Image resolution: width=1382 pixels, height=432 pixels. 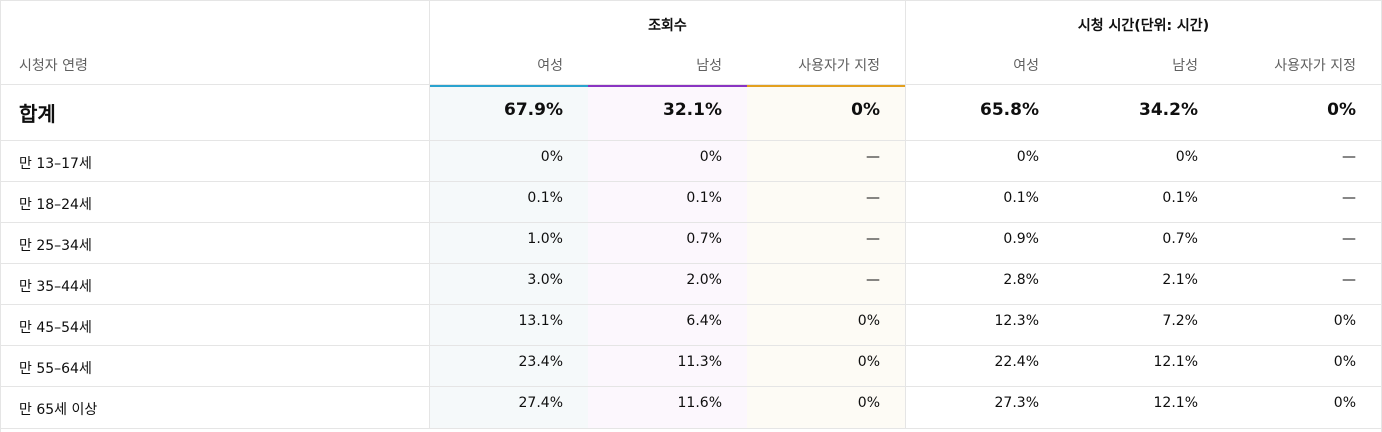 I want to click on table-row: 만 13–17세 0% 0% — 0% 0% —, so click(x=691, y=161).